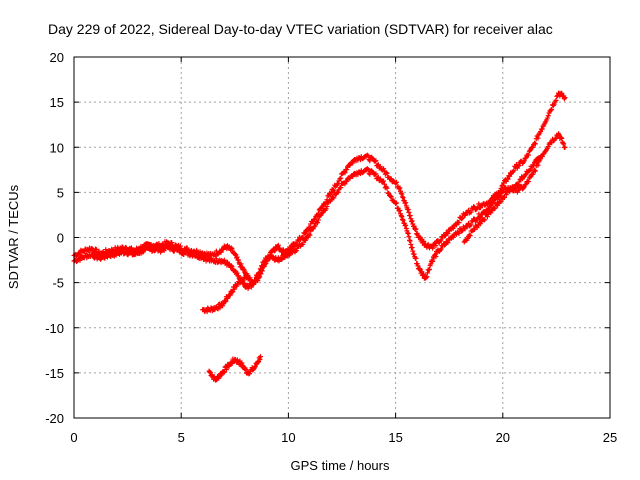 Image resolution: width=640 pixels, height=480 pixels. What do you see at coordinates (54, 373) in the screenshot?
I see `y-tick-label: -15` at bounding box center [54, 373].